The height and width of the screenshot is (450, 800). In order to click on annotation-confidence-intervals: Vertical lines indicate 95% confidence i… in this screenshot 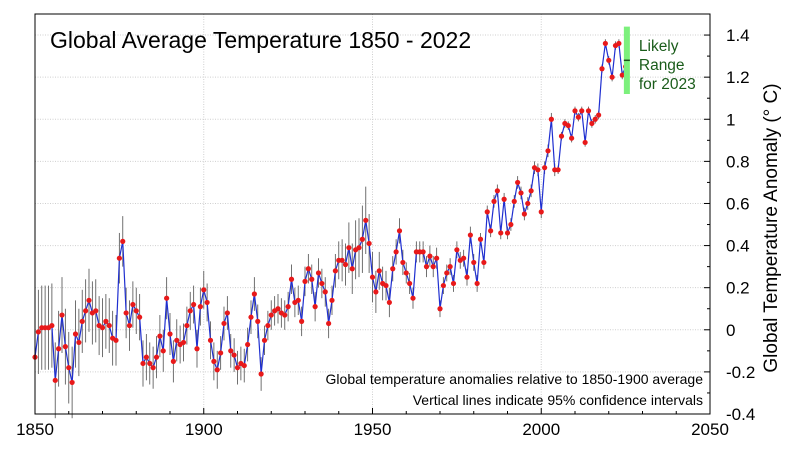, I will do `click(558, 400)`.